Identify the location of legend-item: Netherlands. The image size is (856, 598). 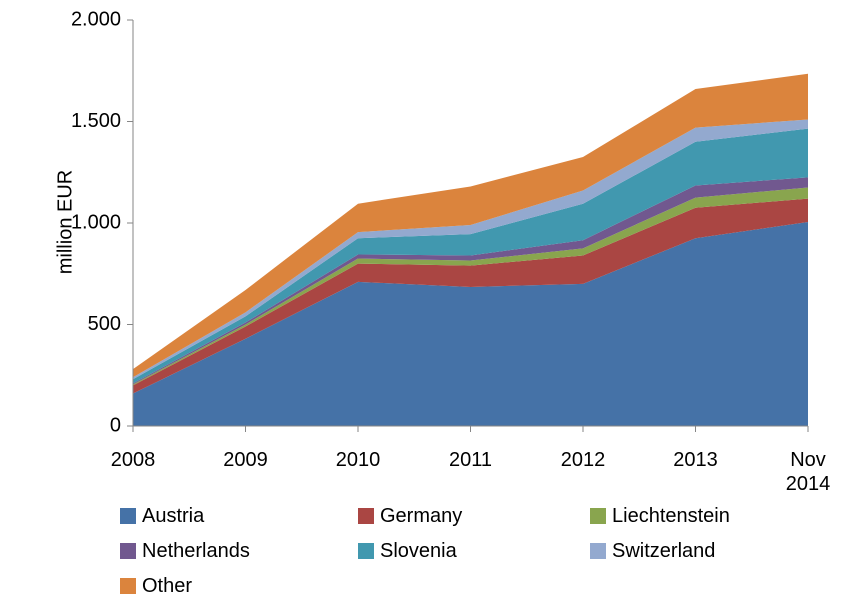
(185, 551).